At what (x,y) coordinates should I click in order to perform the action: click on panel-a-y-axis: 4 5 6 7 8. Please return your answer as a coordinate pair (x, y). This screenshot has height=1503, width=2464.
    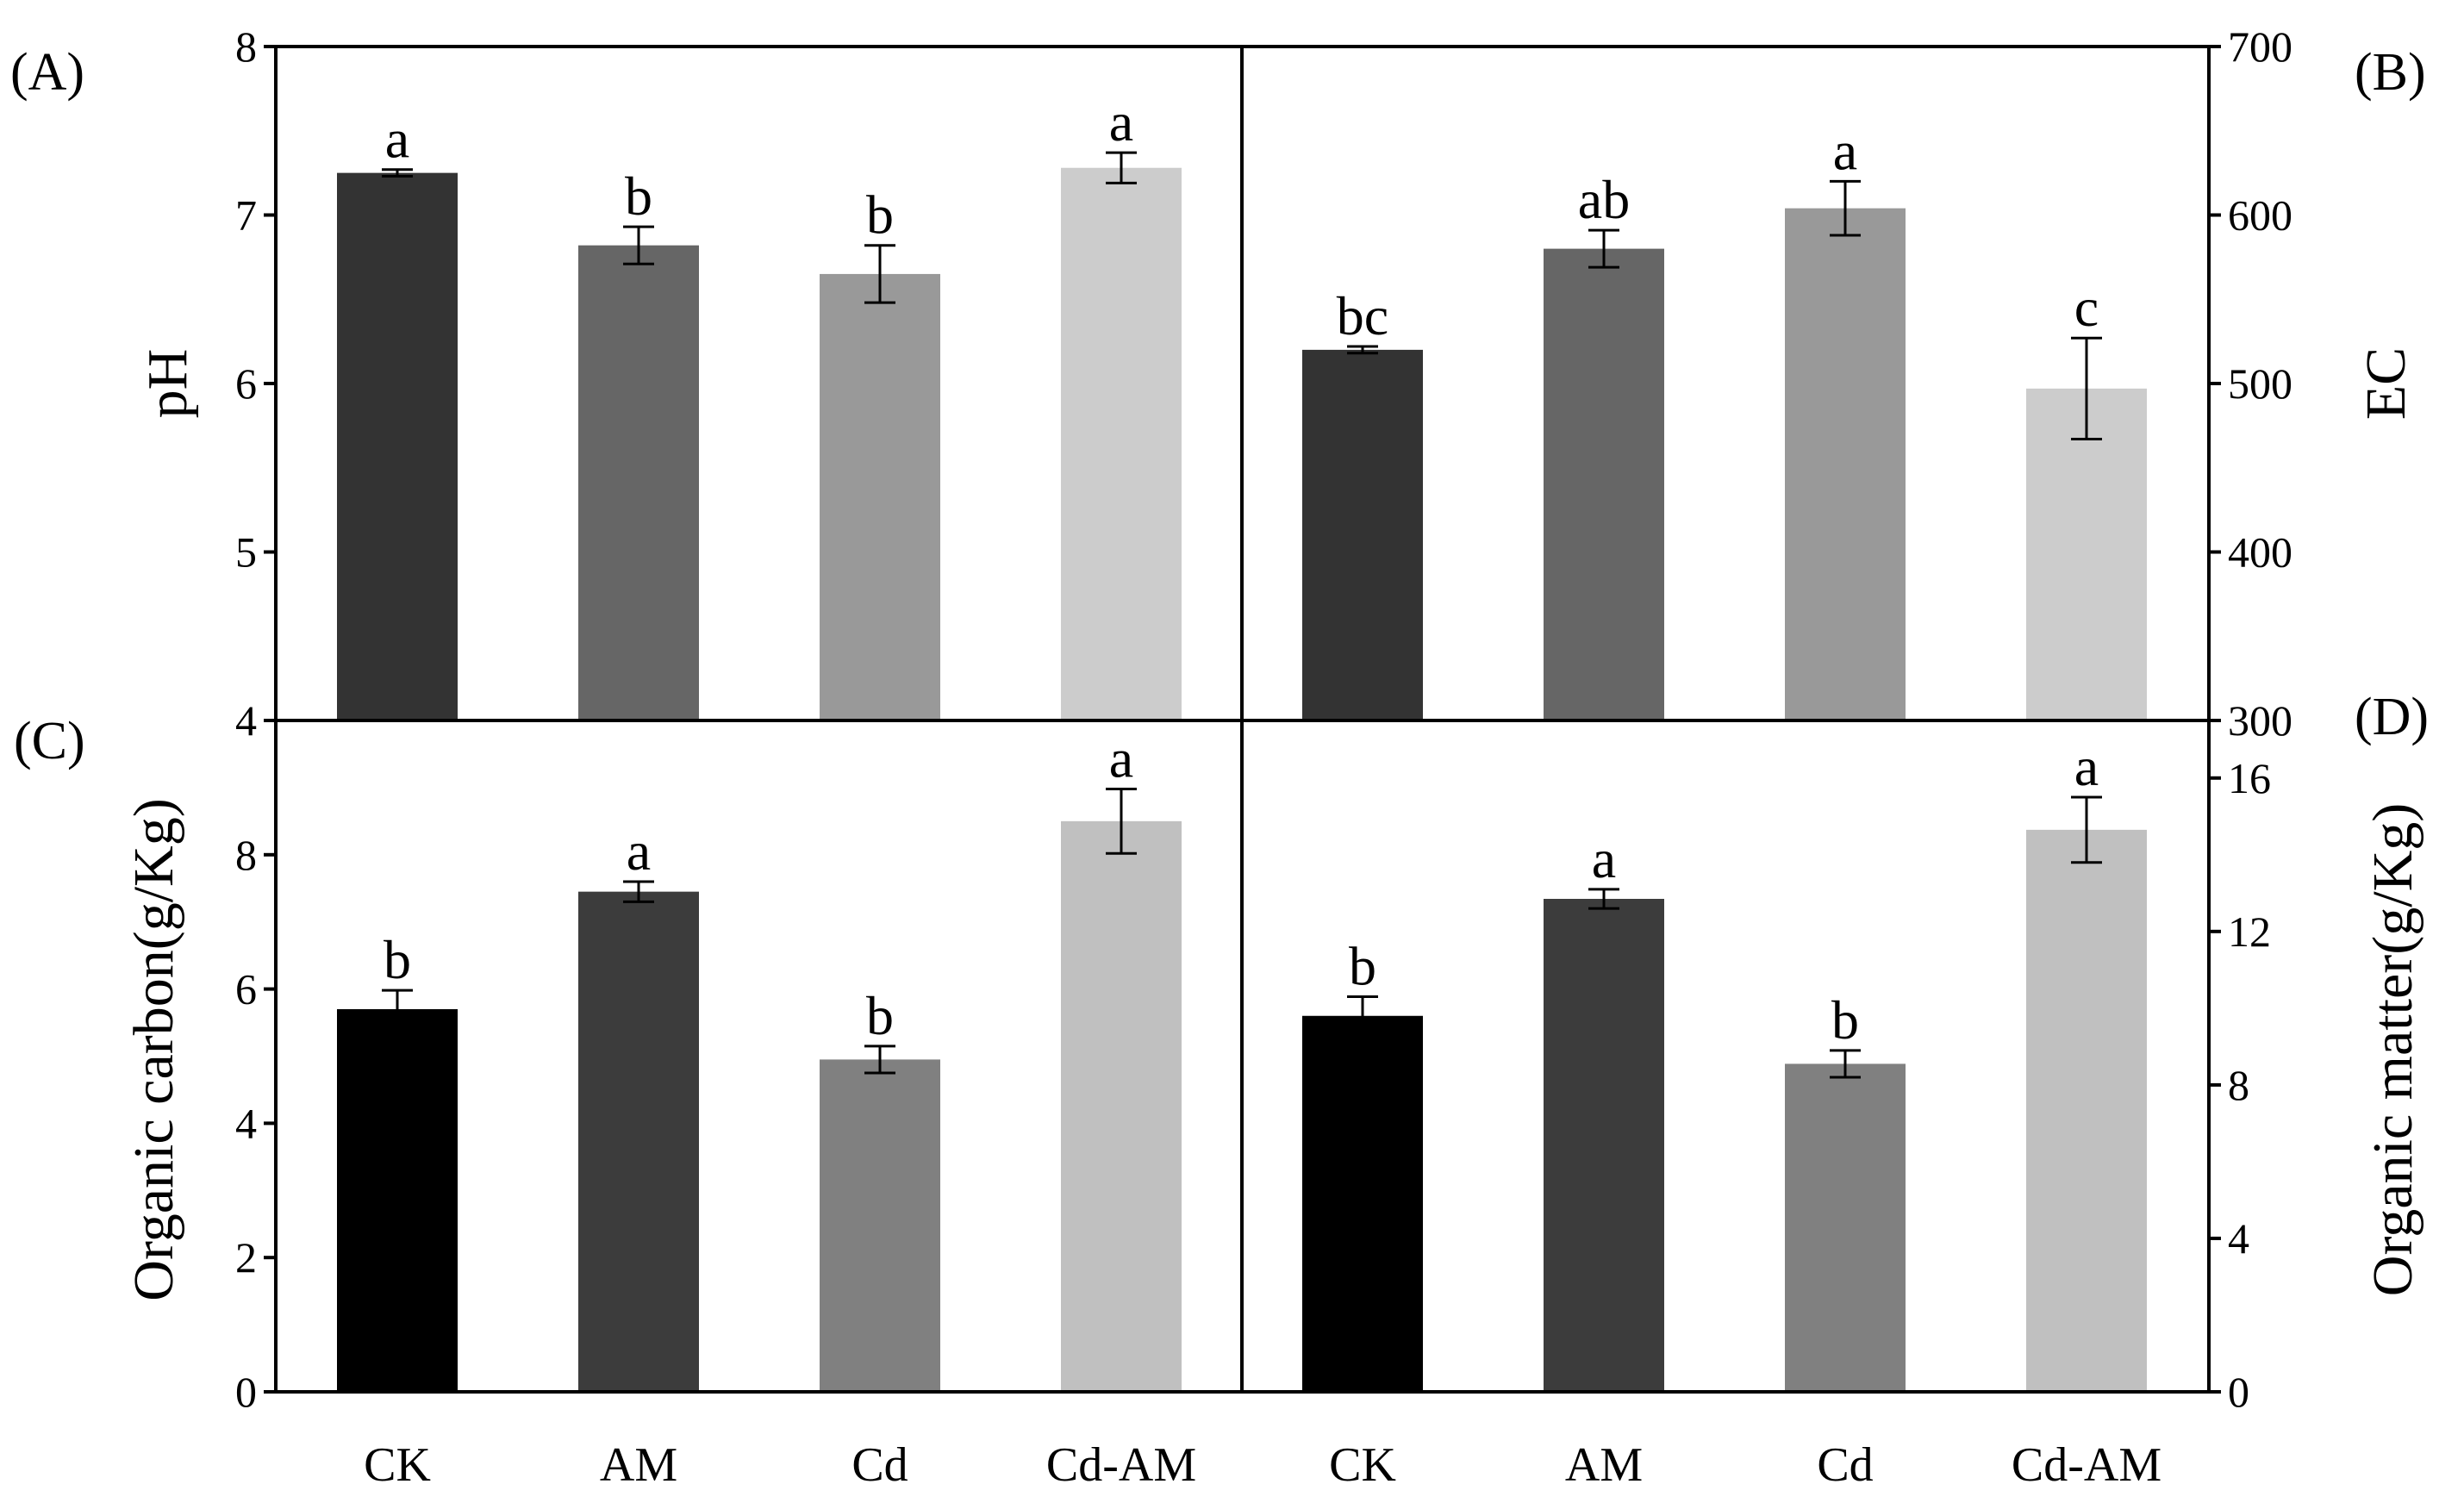
    Looking at the image, I should click on (255, 383).